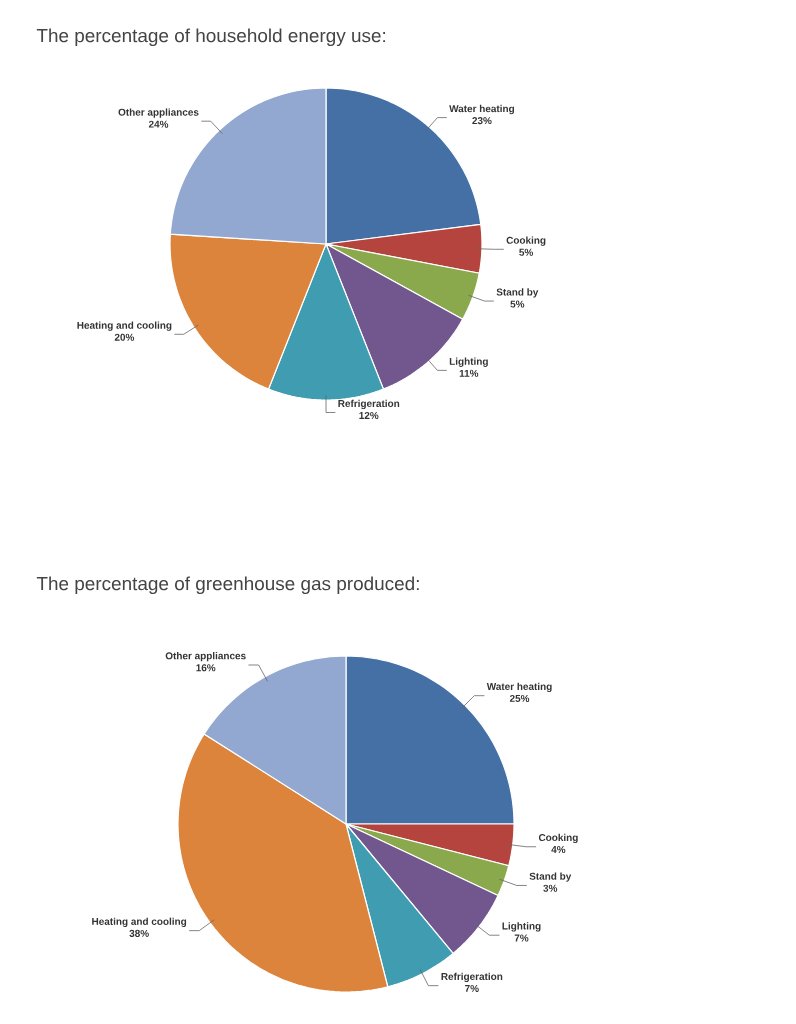 This screenshot has width=796, height=1024. What do you see at coordinates (211, 37) in the screenshot?
I see `chart-title: The percentage of household energy use:` at bounding box center [211, 37].